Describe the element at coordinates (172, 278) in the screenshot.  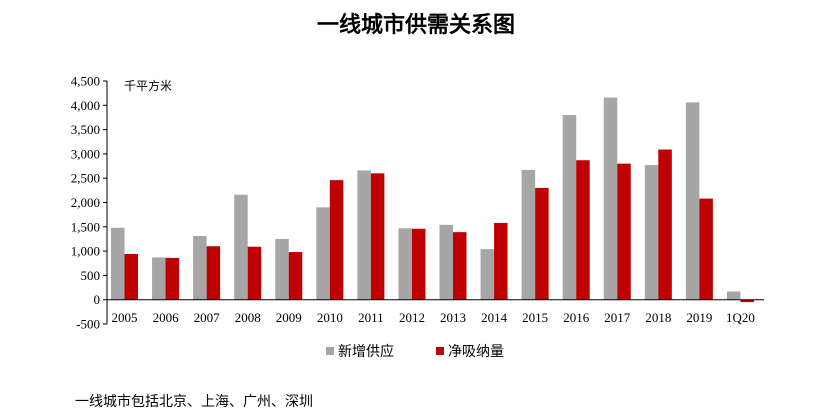
I see `bar-absorption-2006` at that location.